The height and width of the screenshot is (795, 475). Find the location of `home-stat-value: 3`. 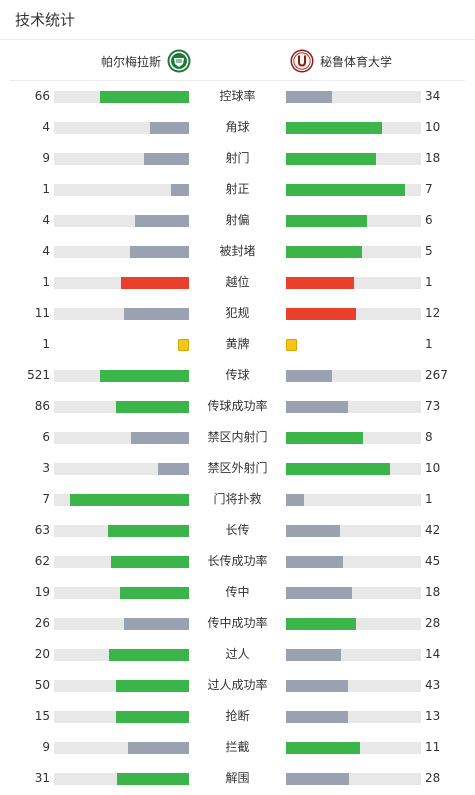

home-stat-value: 3 is located at coordinates (46, 468).